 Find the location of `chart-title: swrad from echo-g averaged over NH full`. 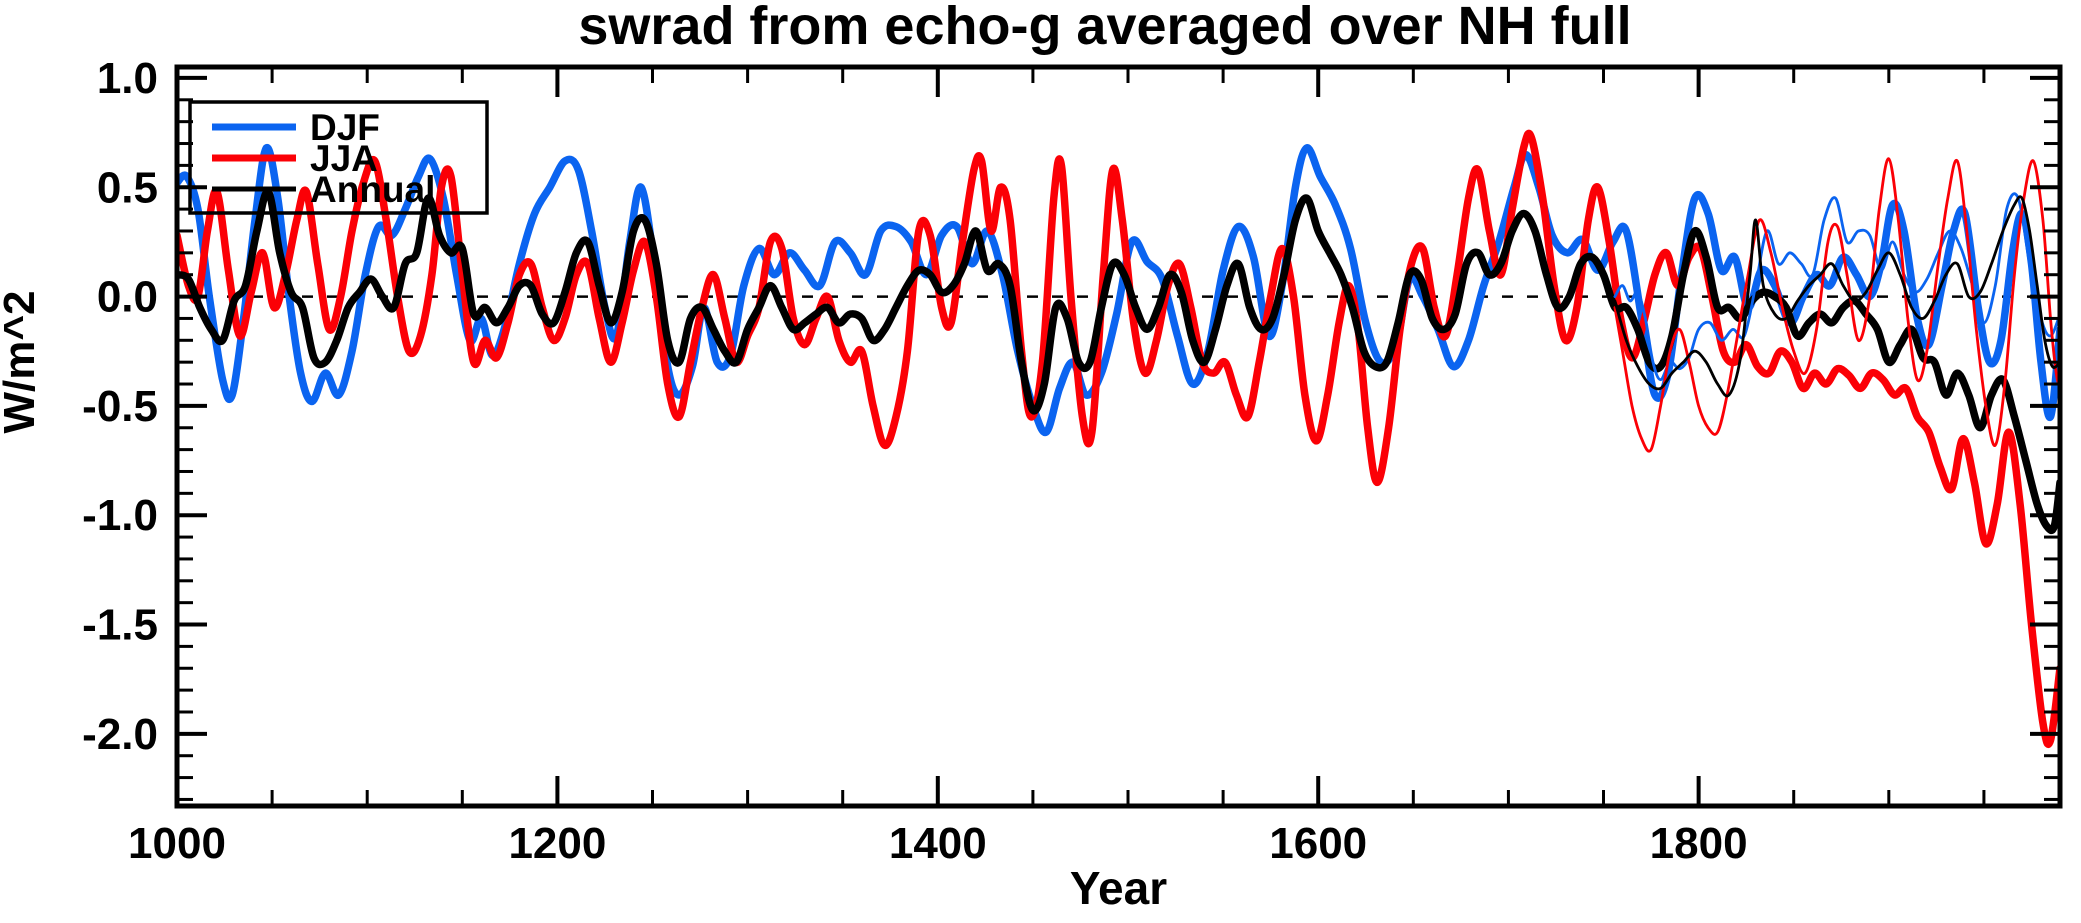

chart-title: swrad from echo-g averaged over NH full is located at coordinates (1104, 28).